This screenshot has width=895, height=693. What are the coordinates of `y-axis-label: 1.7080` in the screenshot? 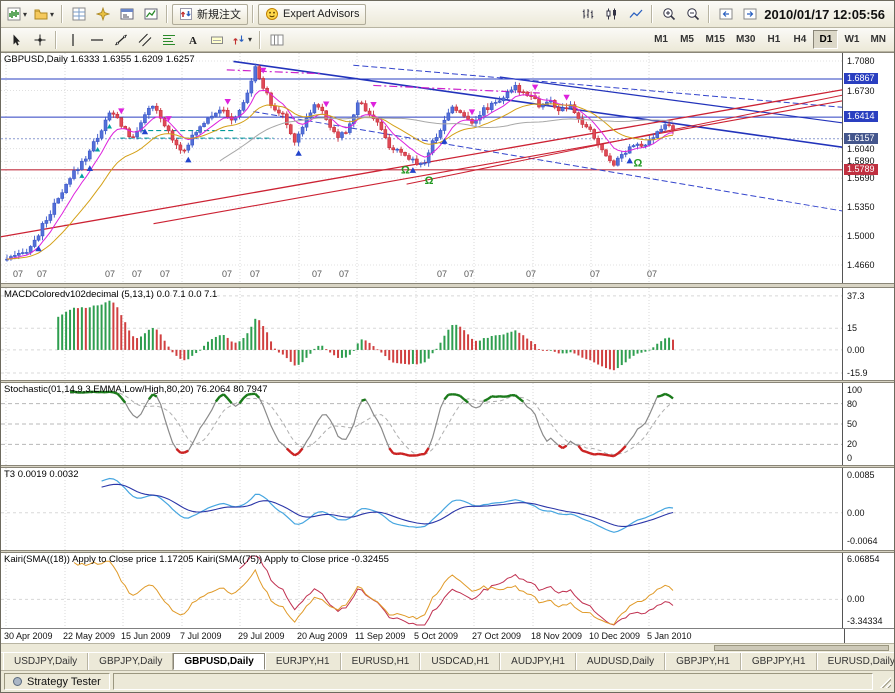 It's located at (861, 61).